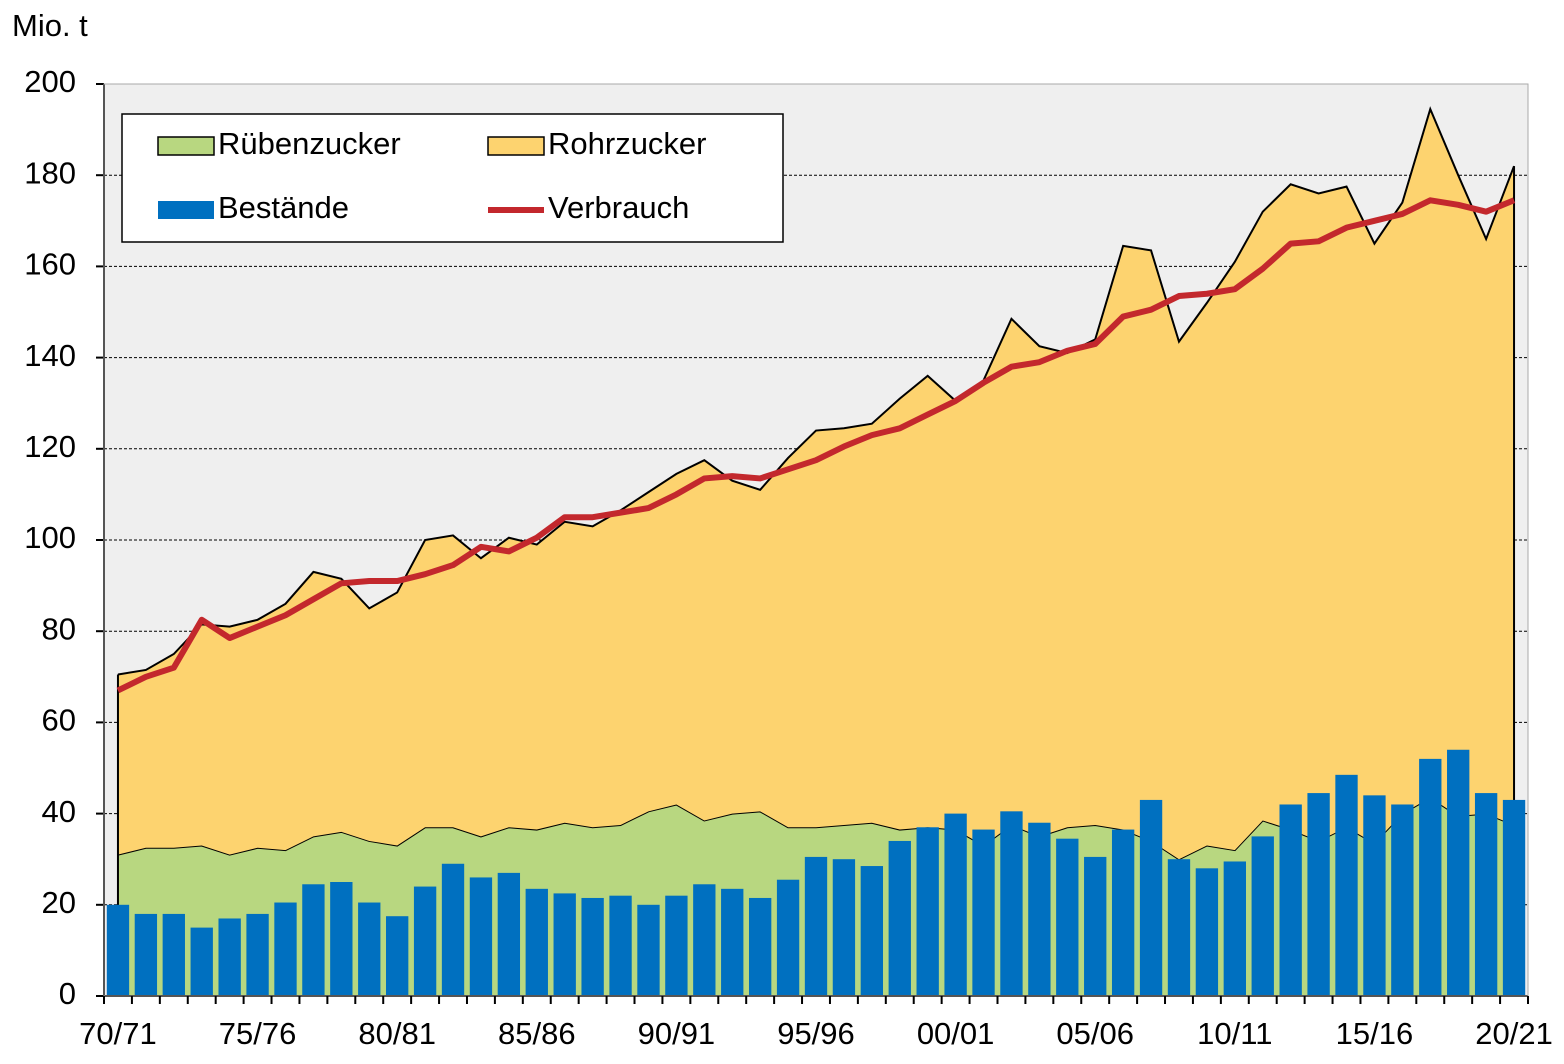 The width and height of the screenshot is (1564, 1064). Describe the element at coordinates (50, 355) in the screenshot. I see `y-tick-label: 140` at that location.